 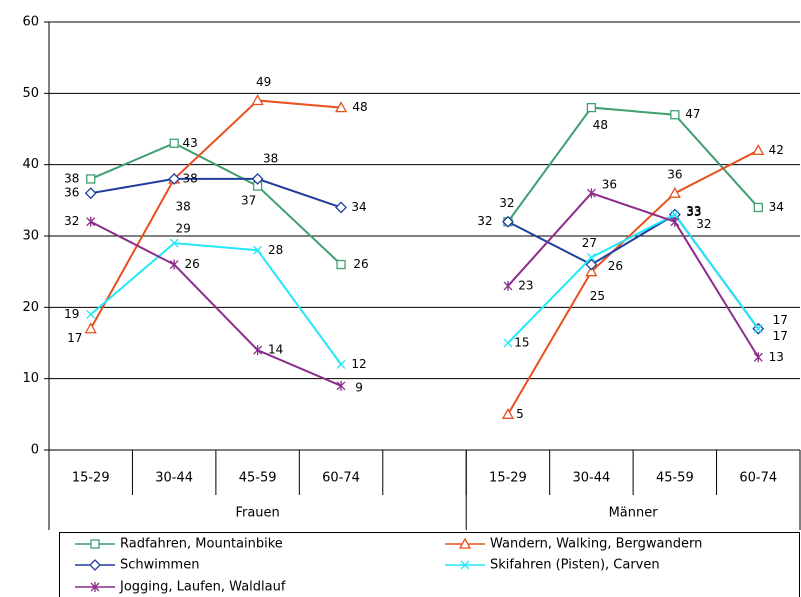 What do you see at coordinates (520, 414) in the screenshot?
I see `data-label: 5` at bounding box center [520, 414].